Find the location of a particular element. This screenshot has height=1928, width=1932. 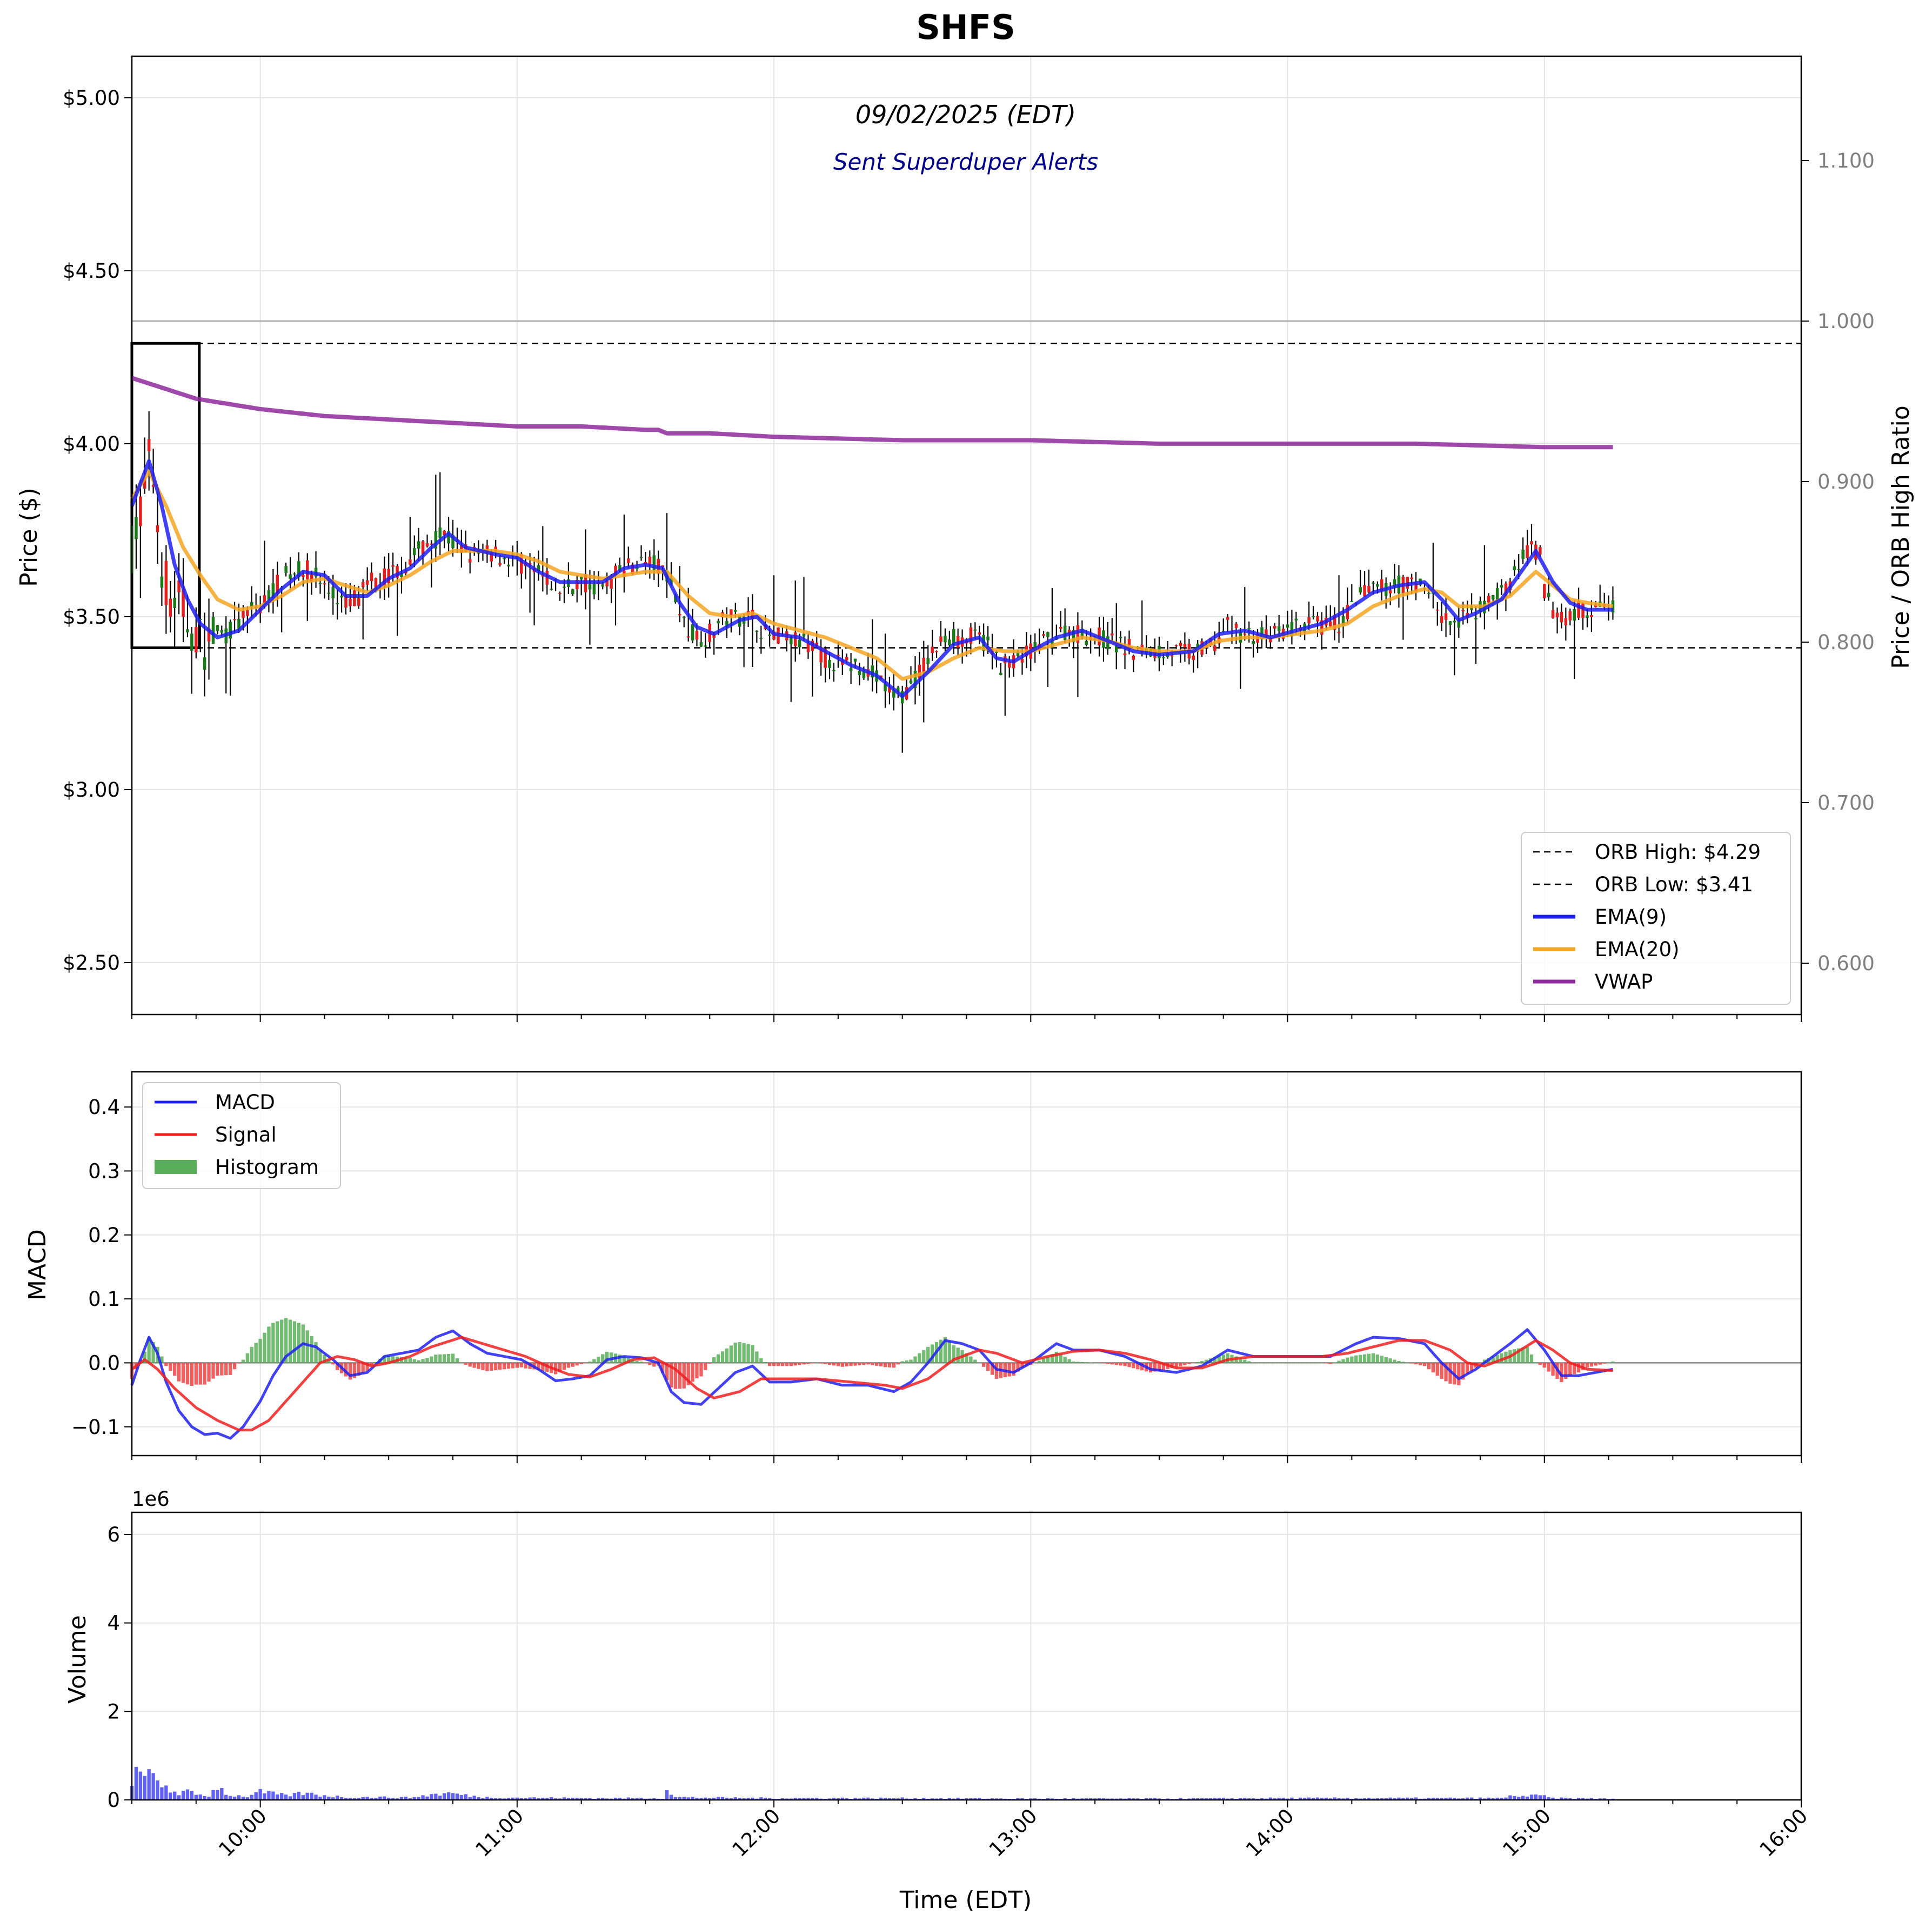

macd-x-tick-marks is located at coordinates (966, 1460).